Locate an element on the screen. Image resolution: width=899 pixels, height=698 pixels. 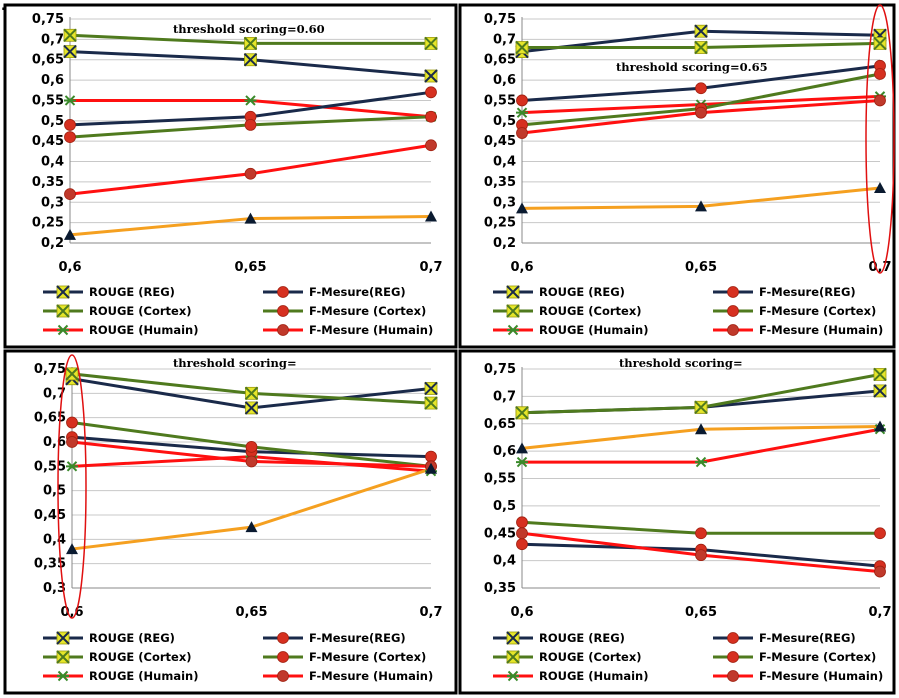
panel-1-series-5-point-legend1 is located at coordinates (283, 311).